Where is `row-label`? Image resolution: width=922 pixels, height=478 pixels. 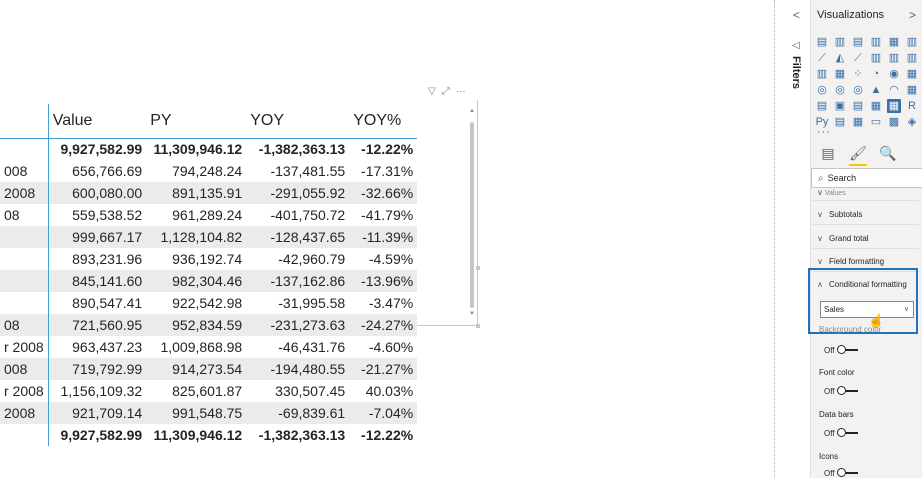 row-label is located at coordinates (24, 303).